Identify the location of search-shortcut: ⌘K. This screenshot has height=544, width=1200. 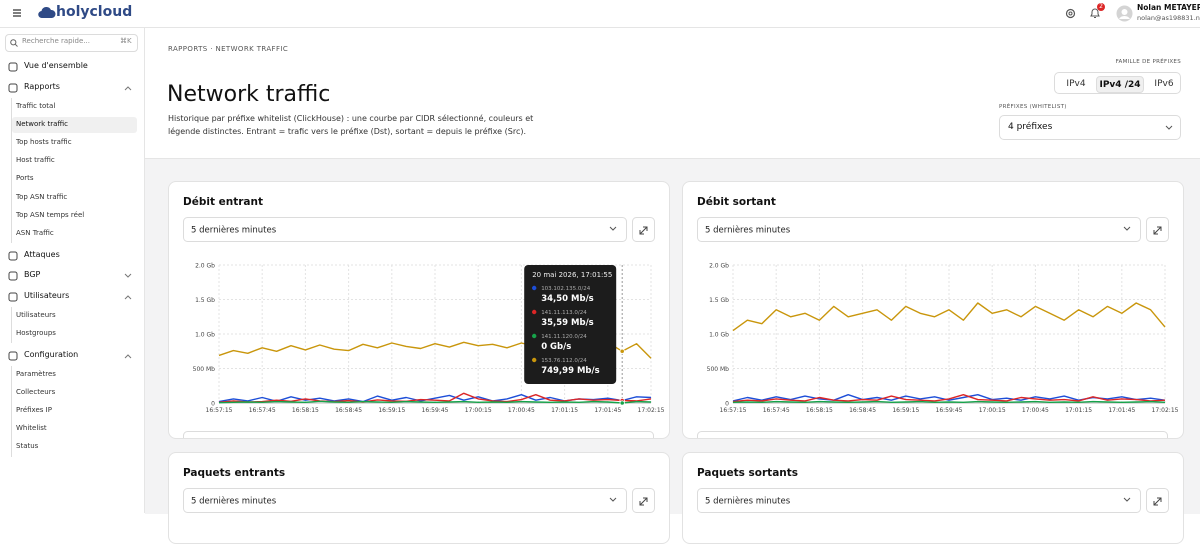
(126, 41).